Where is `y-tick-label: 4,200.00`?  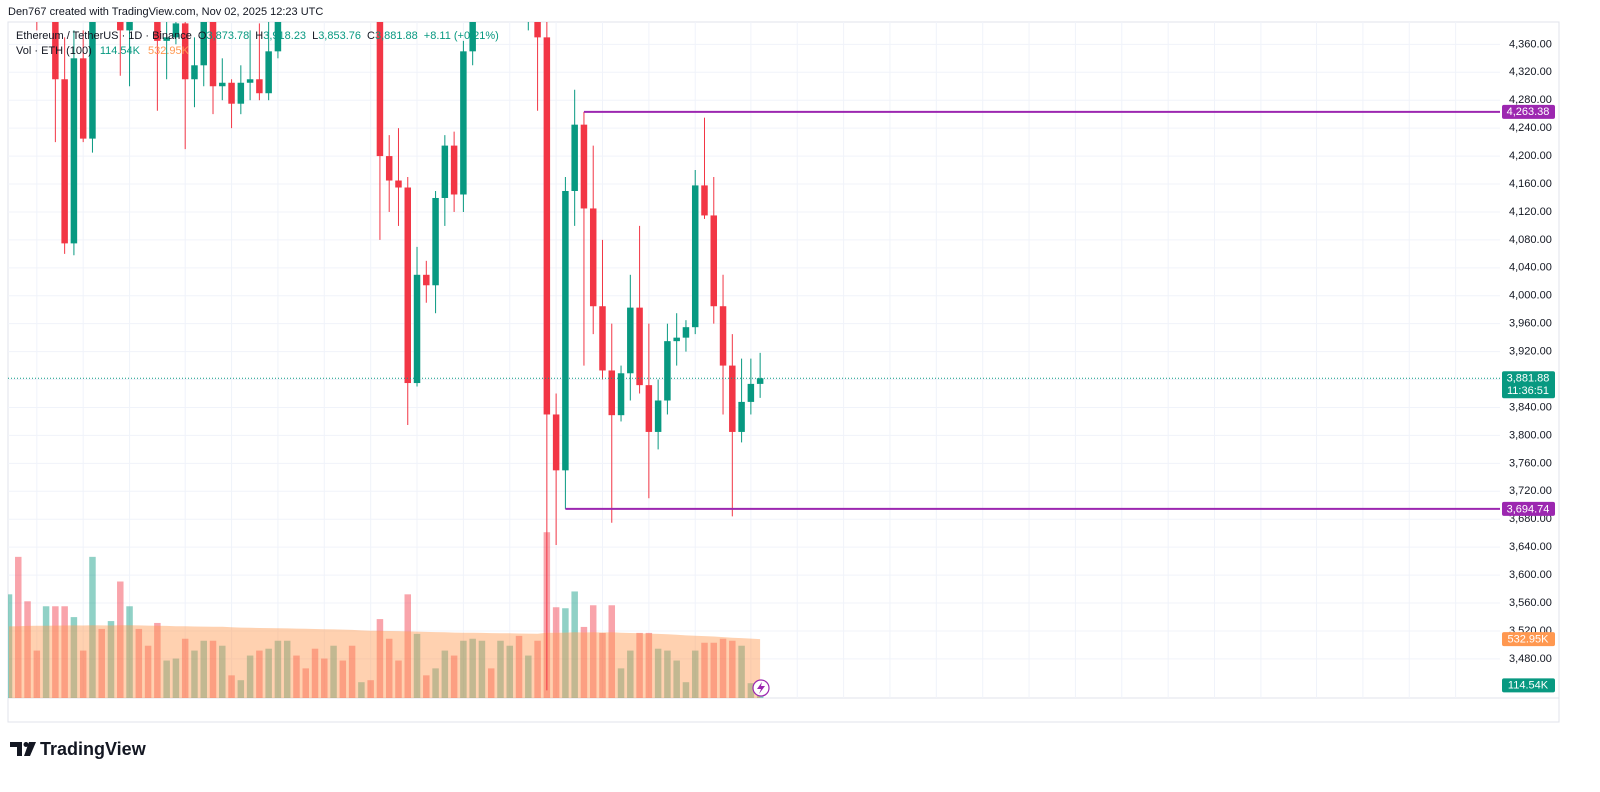
y-tick-label: 4,200.00 is located at coordinates (1530, 156).